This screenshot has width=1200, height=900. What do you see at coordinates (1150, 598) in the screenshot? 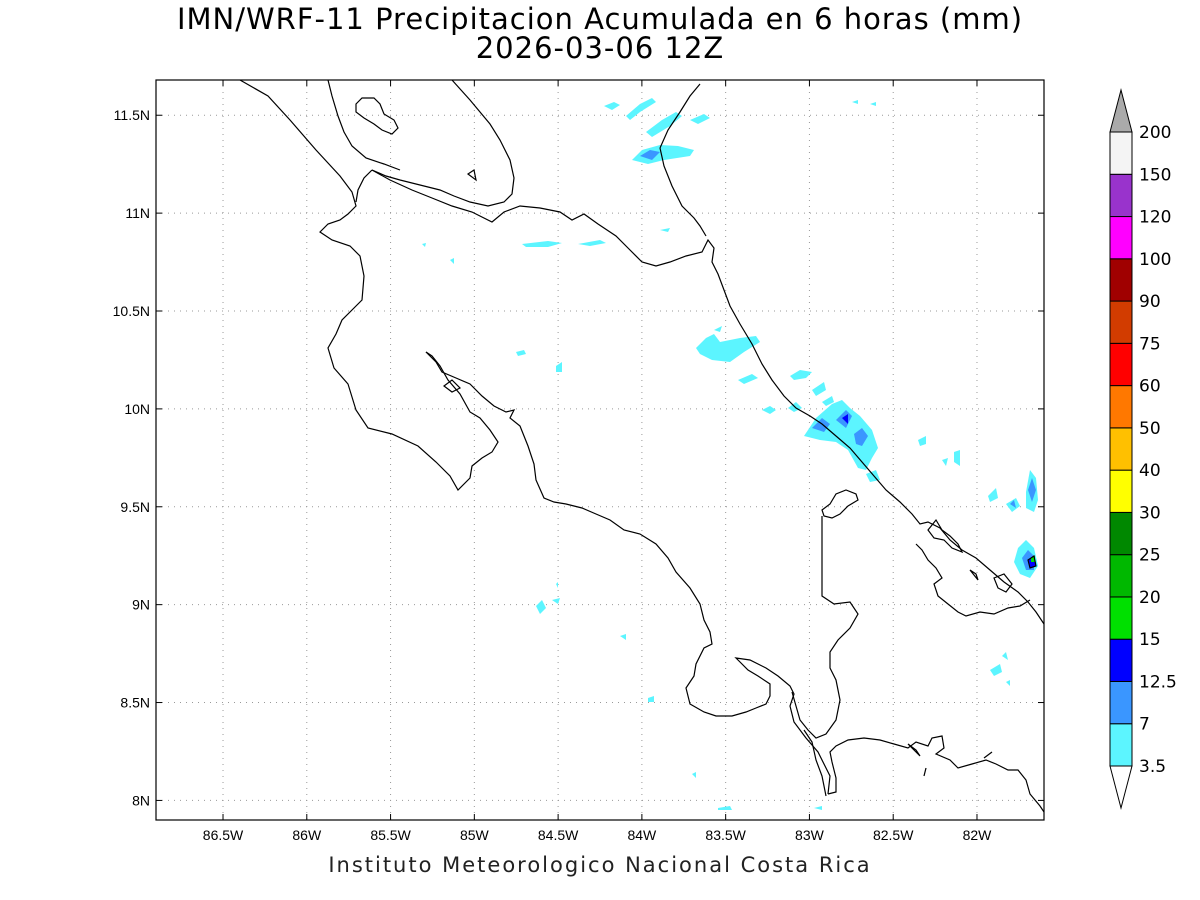
I see `colorbar-level-label: 20` at bounding box center [1150, 598].